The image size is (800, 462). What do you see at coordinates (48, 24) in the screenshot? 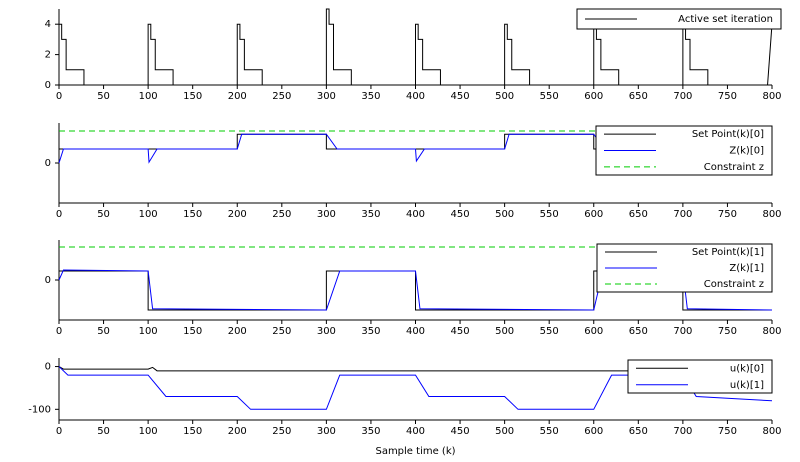
I see `y-tick-label: 4` at bounding box center [48, 24].